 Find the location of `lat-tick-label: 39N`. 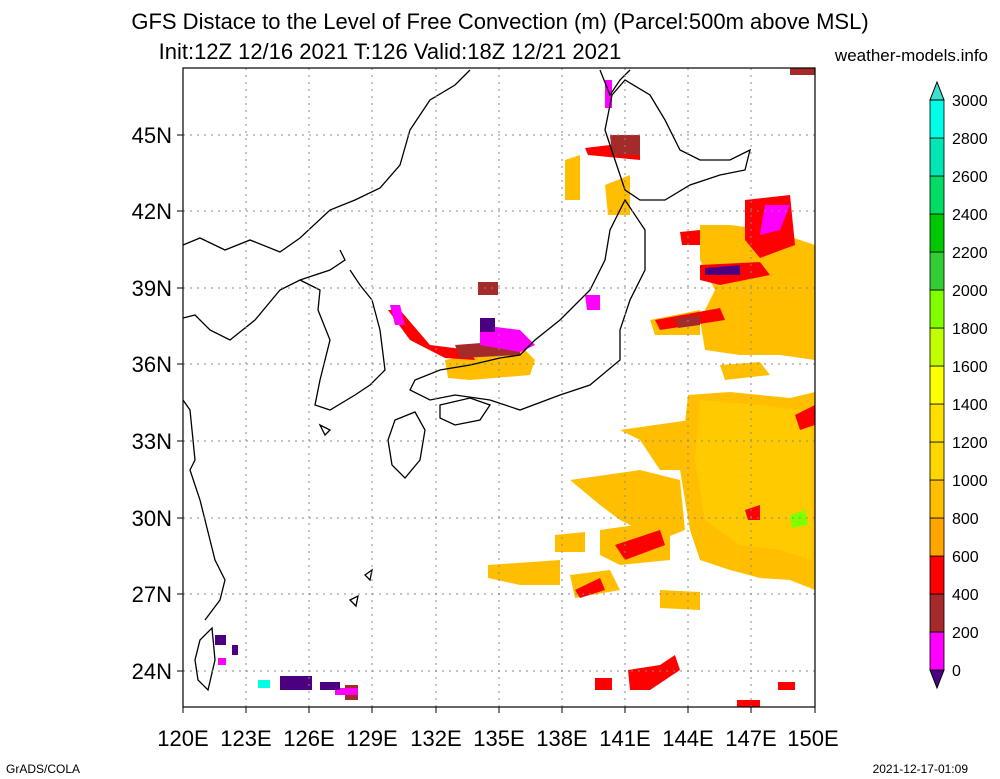

lat-tick-label: 39N is located at coordinates (152, 288).